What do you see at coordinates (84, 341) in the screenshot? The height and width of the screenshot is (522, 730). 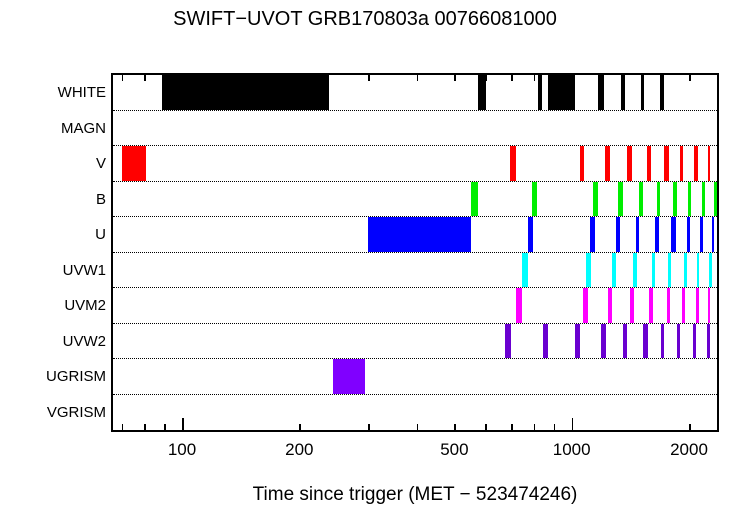 I see `row-label-uvw2: UVW2` at bounding box center [84, 341].